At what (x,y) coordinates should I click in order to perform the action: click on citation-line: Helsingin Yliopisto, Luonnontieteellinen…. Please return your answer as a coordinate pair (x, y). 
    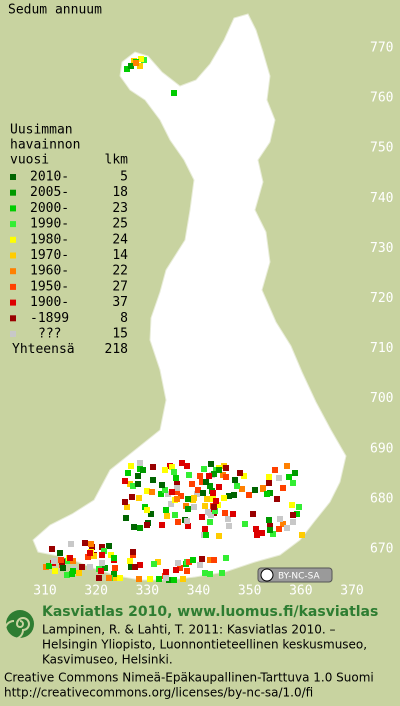
    Looking at the image, I should click on (204, 645).